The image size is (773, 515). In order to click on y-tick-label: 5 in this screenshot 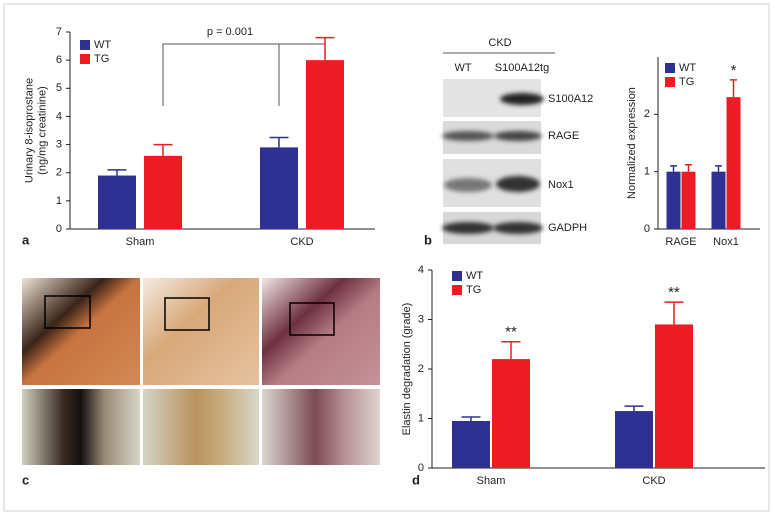, I will do `click(59, 88)`.